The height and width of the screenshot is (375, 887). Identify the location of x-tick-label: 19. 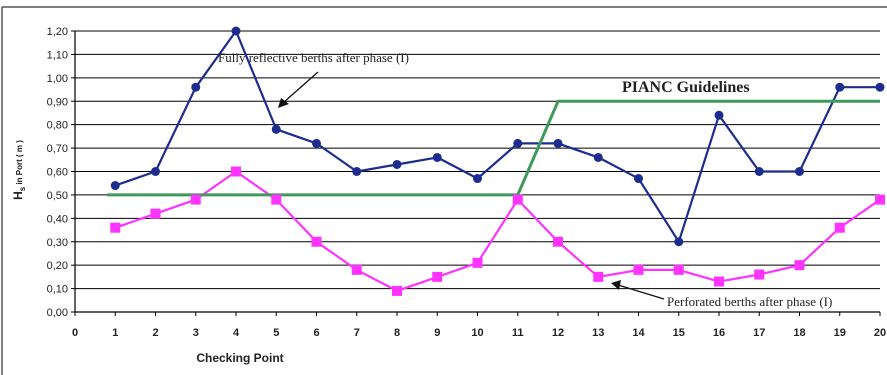
(840, 333).